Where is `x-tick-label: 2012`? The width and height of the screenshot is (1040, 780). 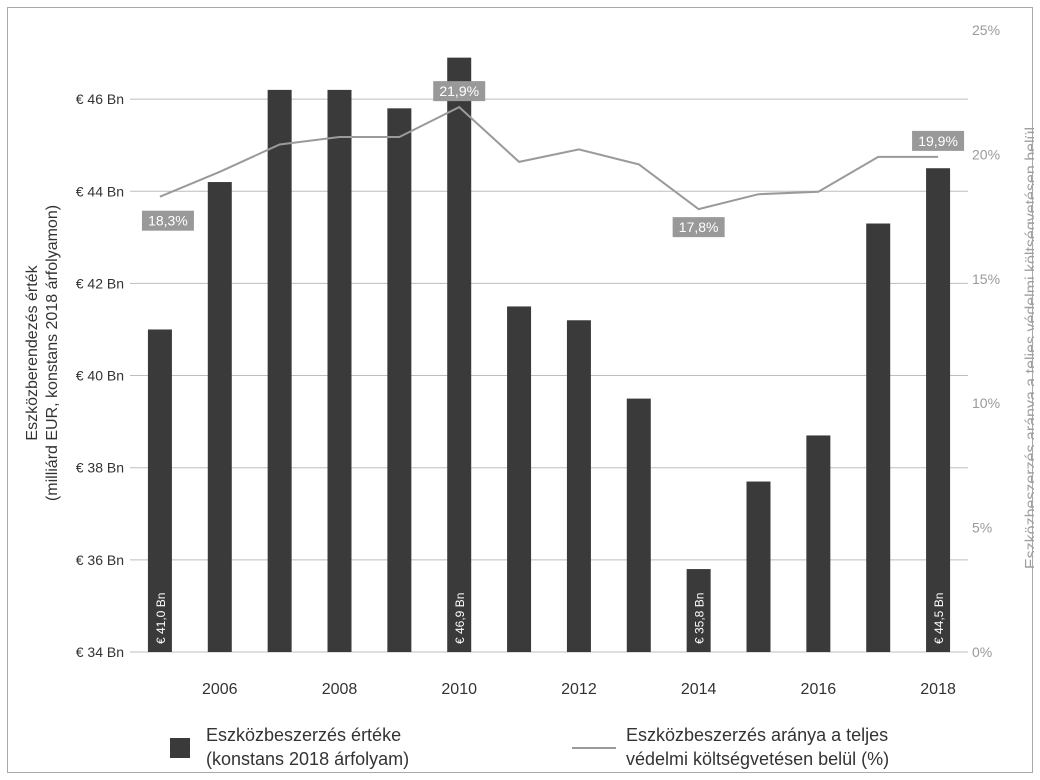 x-tick-label: 2012 is located at coordinates (579, 689).